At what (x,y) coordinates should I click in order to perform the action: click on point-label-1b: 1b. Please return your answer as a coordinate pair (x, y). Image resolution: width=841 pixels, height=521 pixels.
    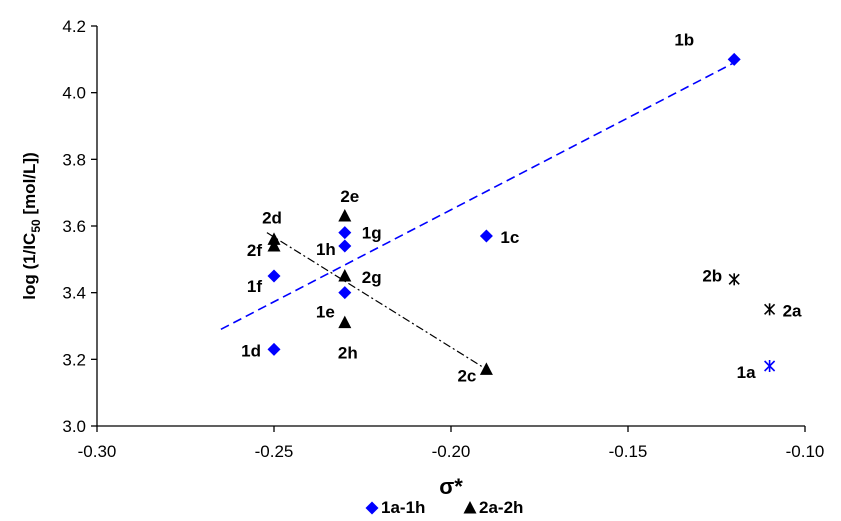
    Looking at the image, I should click on (684, 39).